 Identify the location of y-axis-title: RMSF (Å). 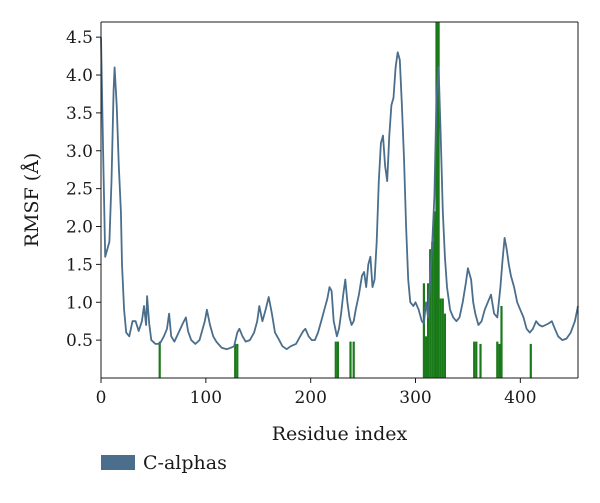
(32, 200).